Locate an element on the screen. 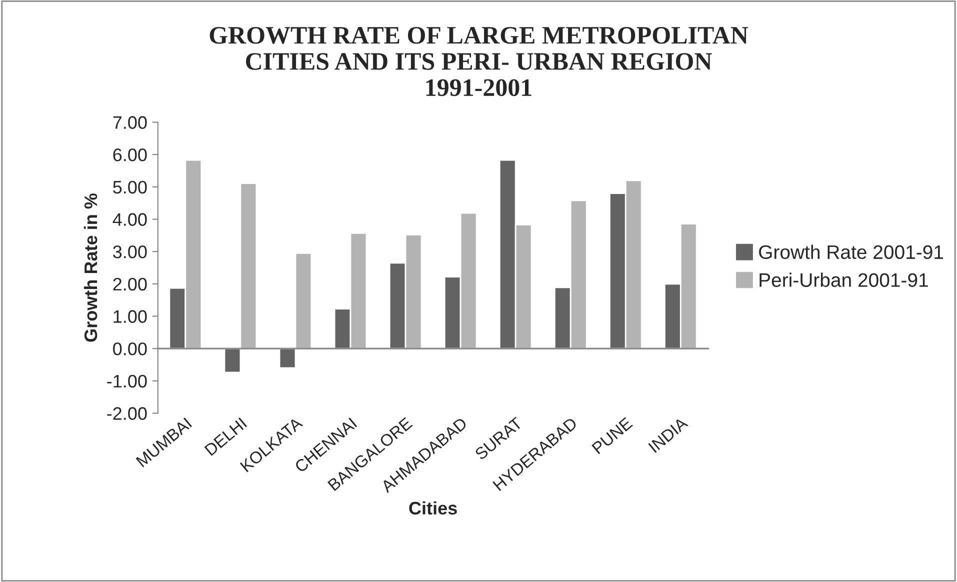  x-axis-title: Cities is located at coordinates (433, 508).